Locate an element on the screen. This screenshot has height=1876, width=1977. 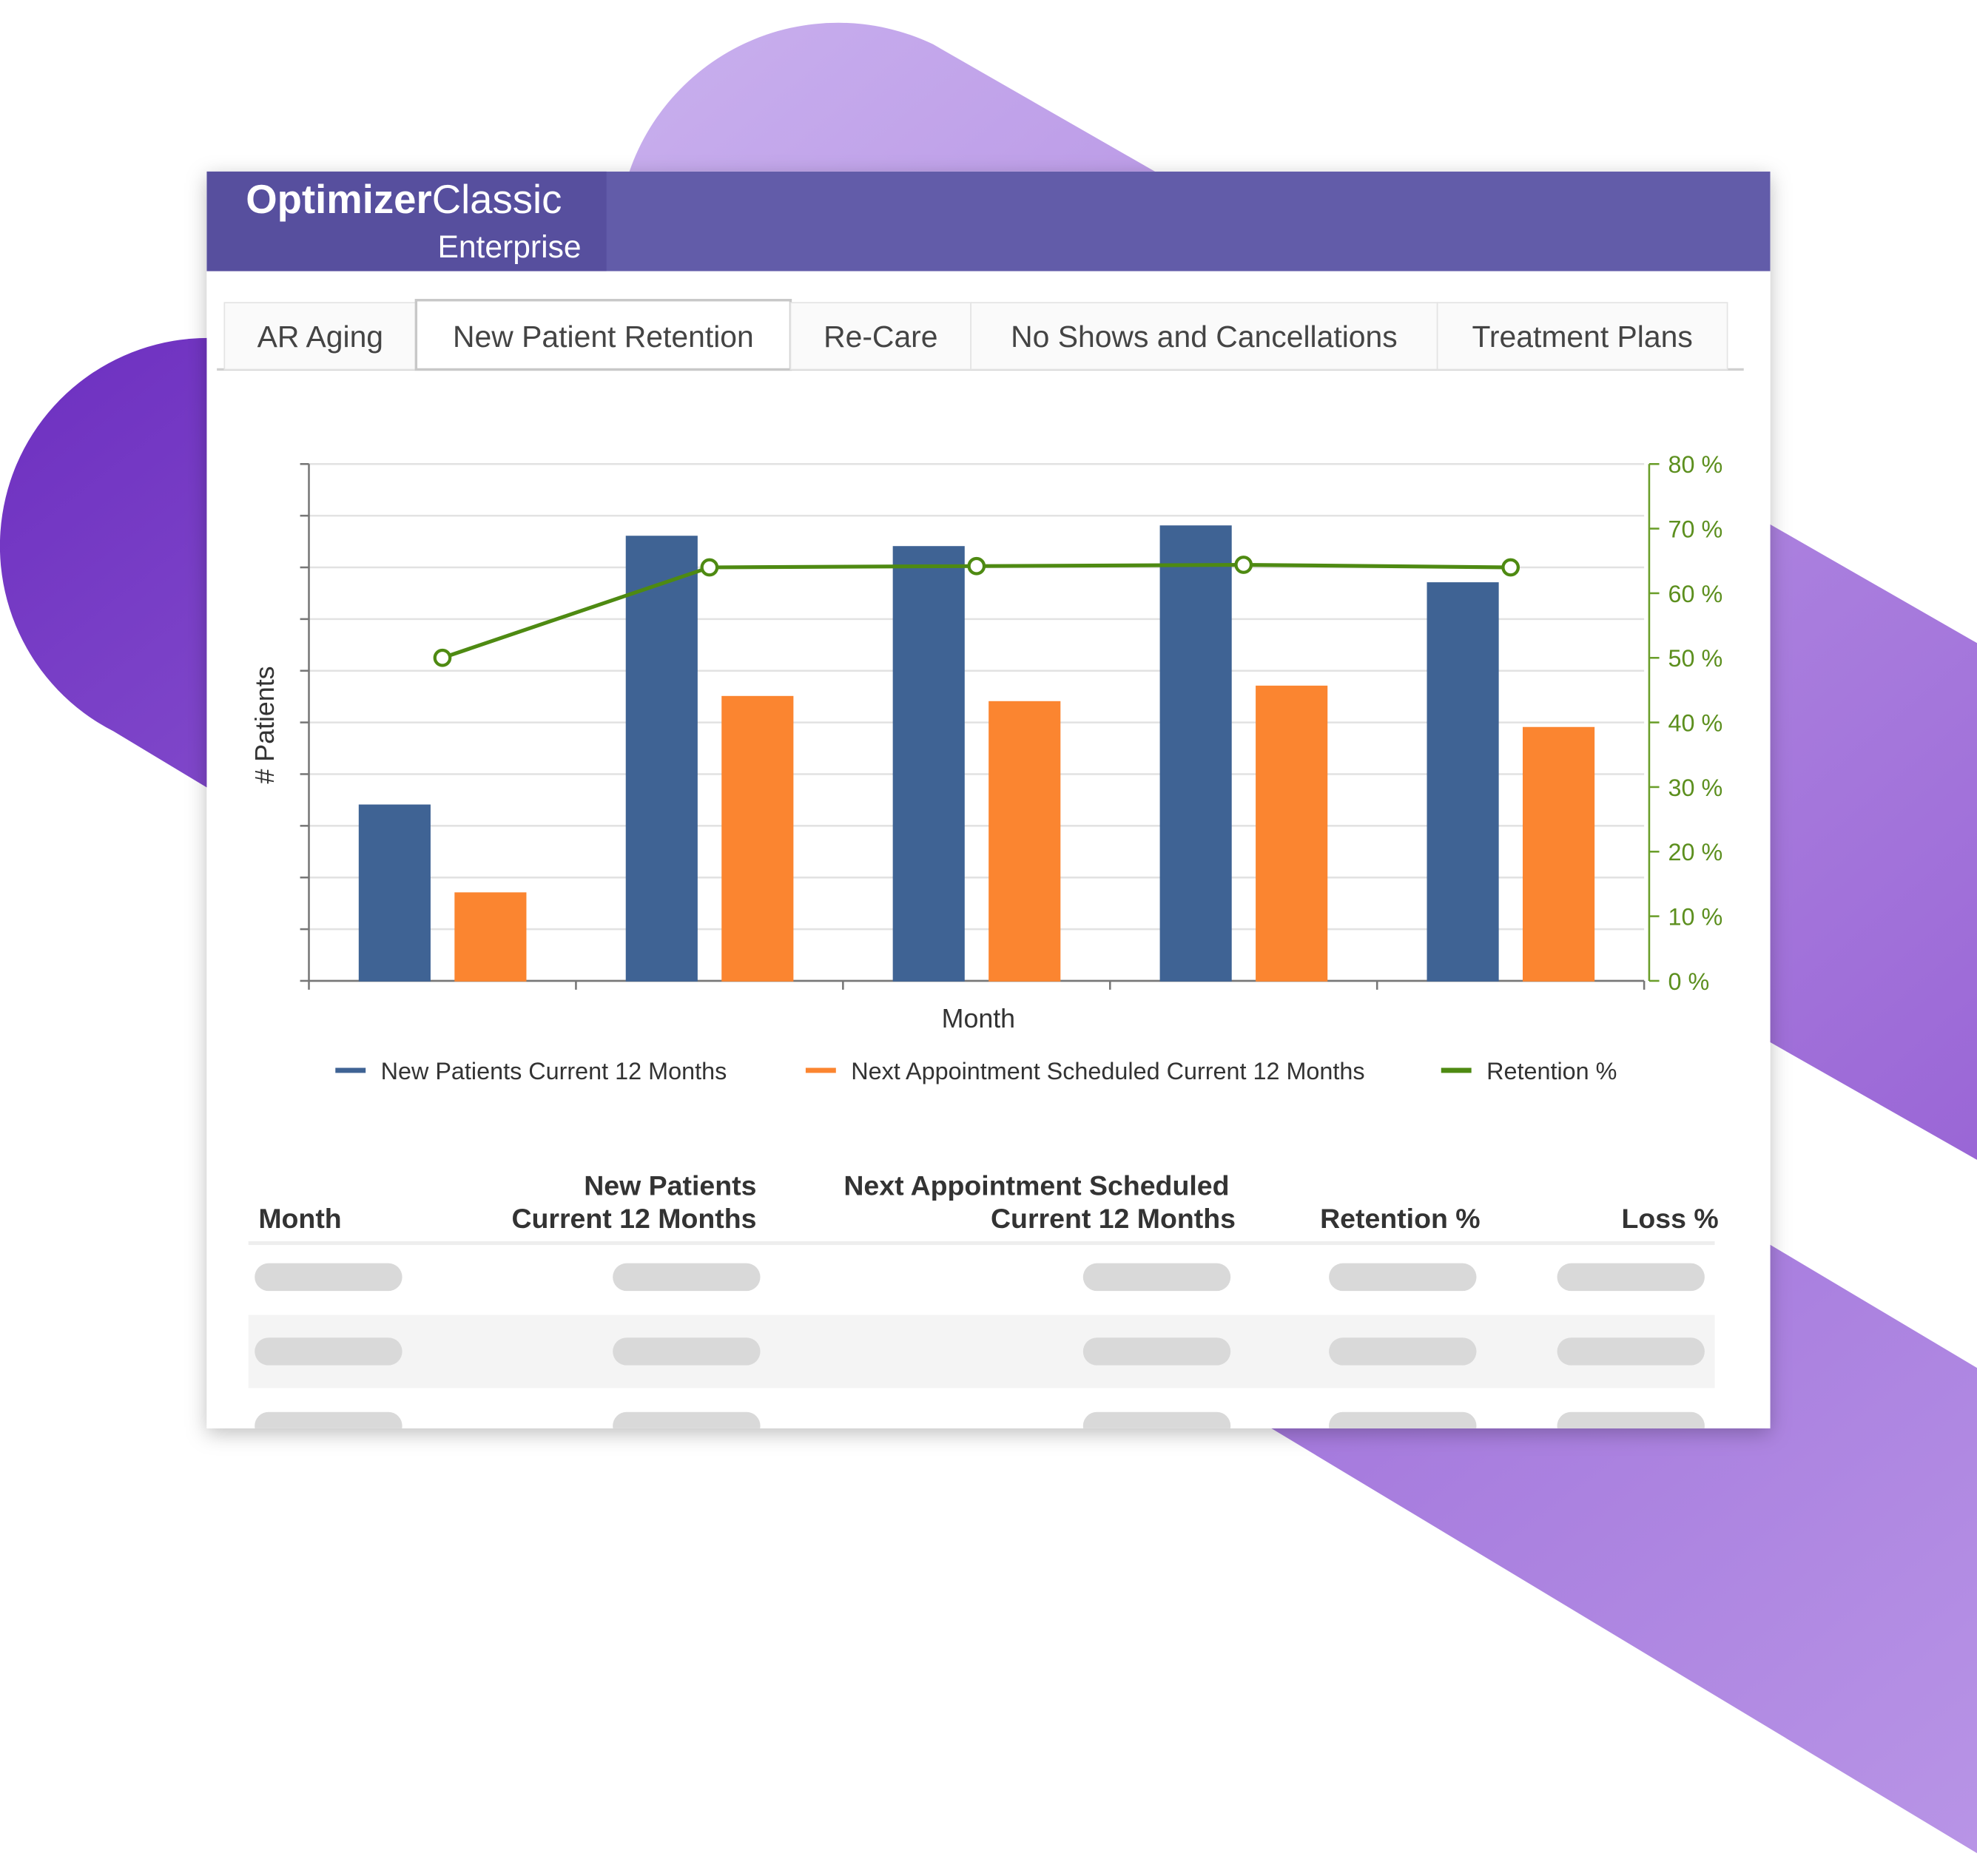
brand-subtitle: Enterprise is located at coordinates (509, 247).